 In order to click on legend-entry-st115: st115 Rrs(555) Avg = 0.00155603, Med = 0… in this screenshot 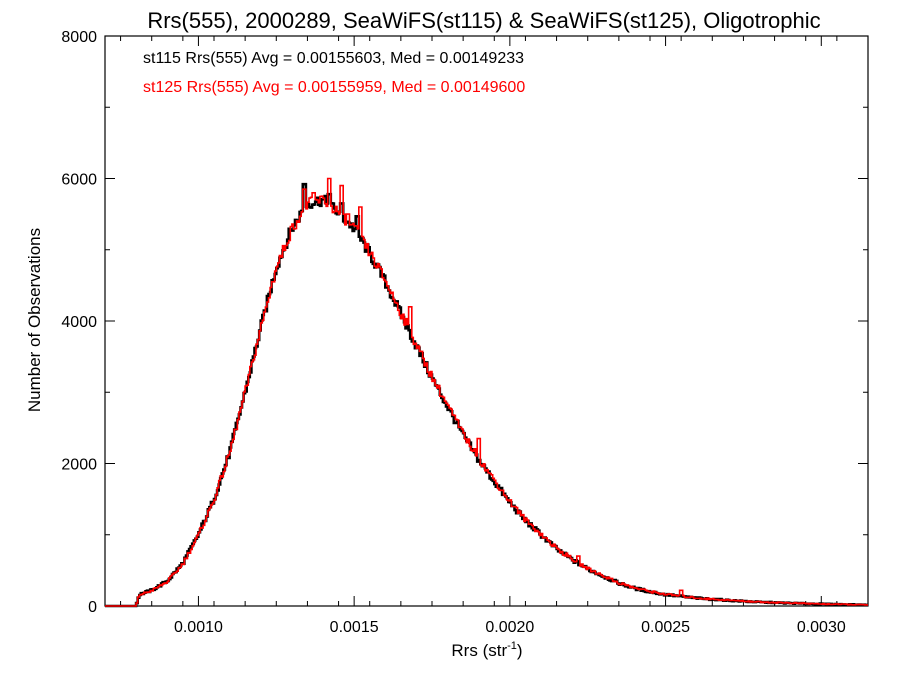, I will do `click(333, 58)`.